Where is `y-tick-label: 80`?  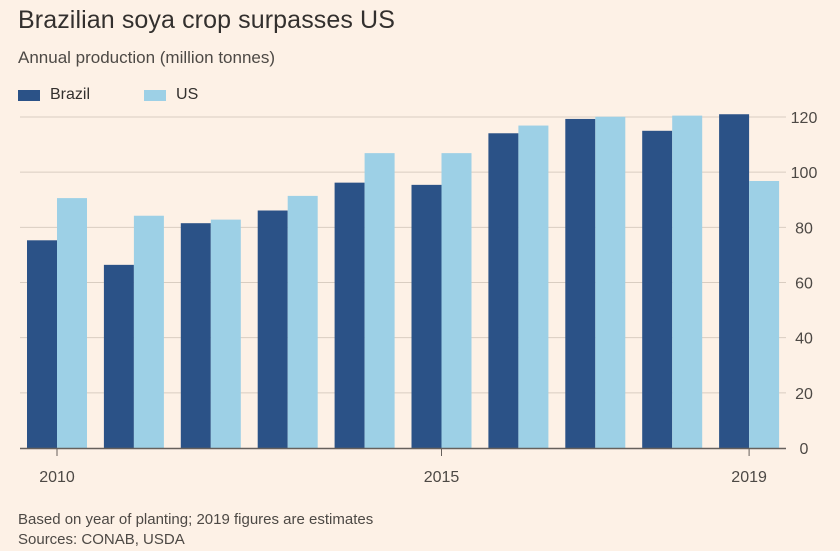 y-tick-label: 80 is located at coordinates (804, 228).